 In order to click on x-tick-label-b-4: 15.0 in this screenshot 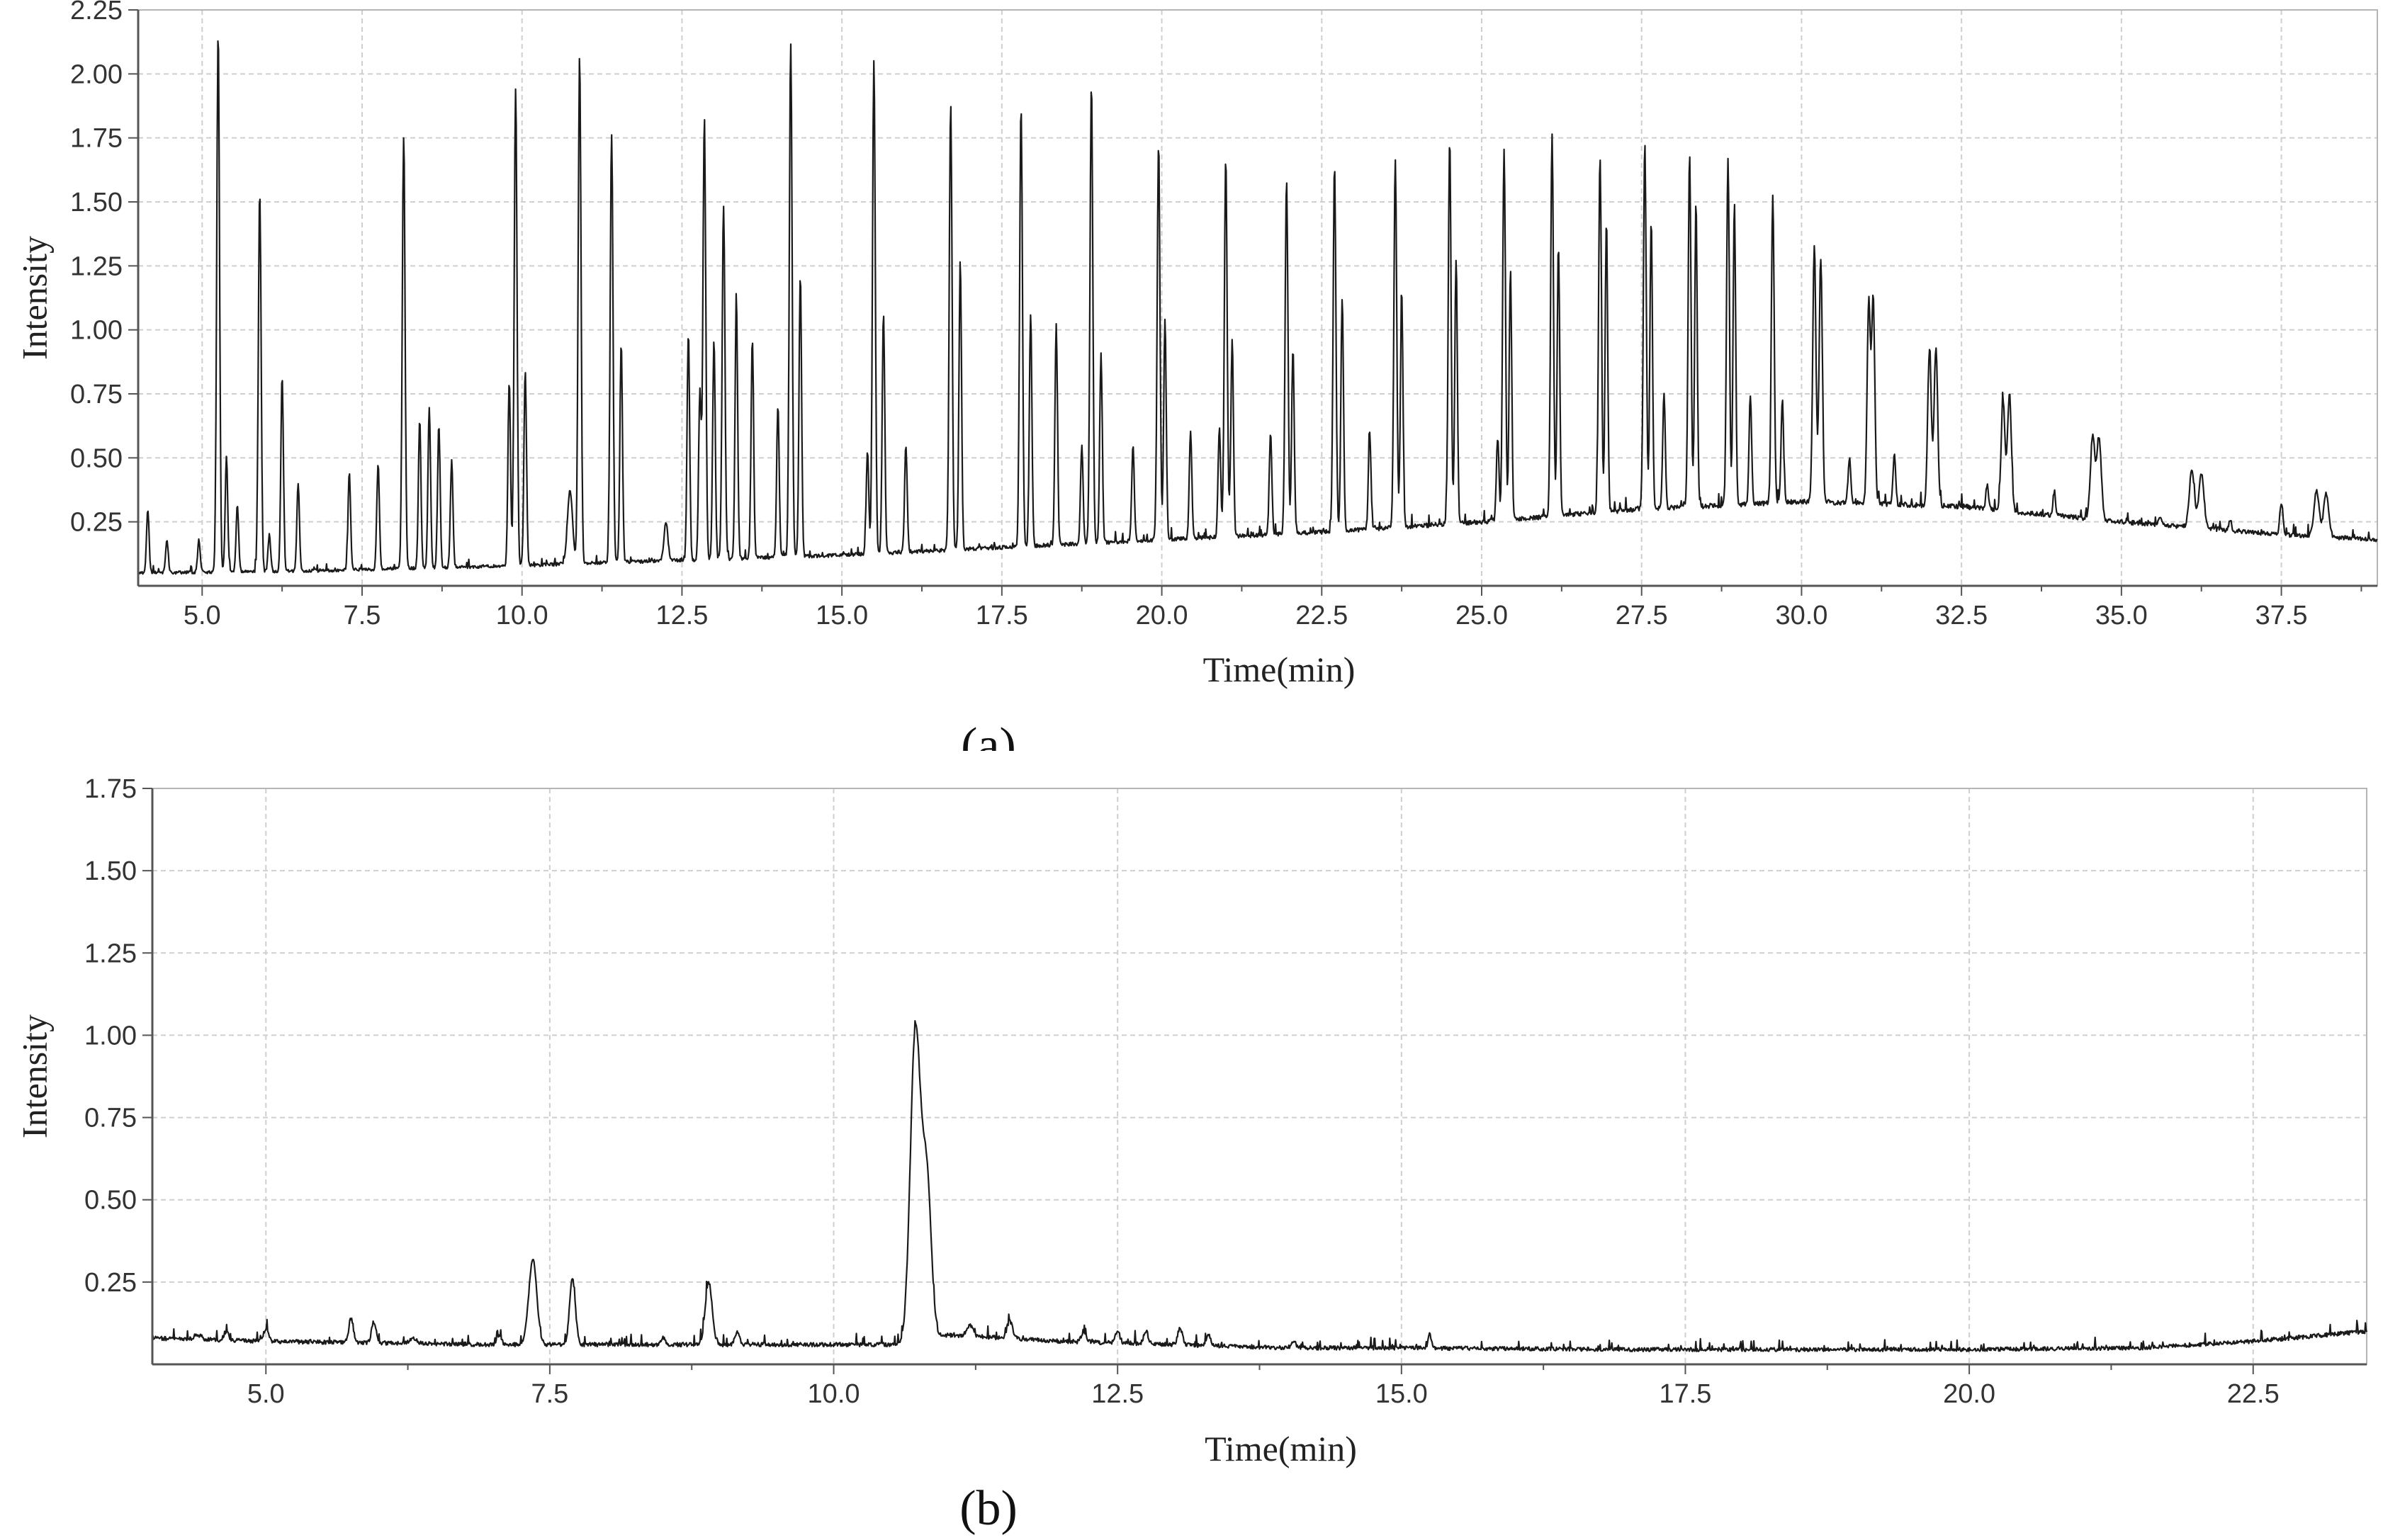, I will do `click(1401, 1394)`.